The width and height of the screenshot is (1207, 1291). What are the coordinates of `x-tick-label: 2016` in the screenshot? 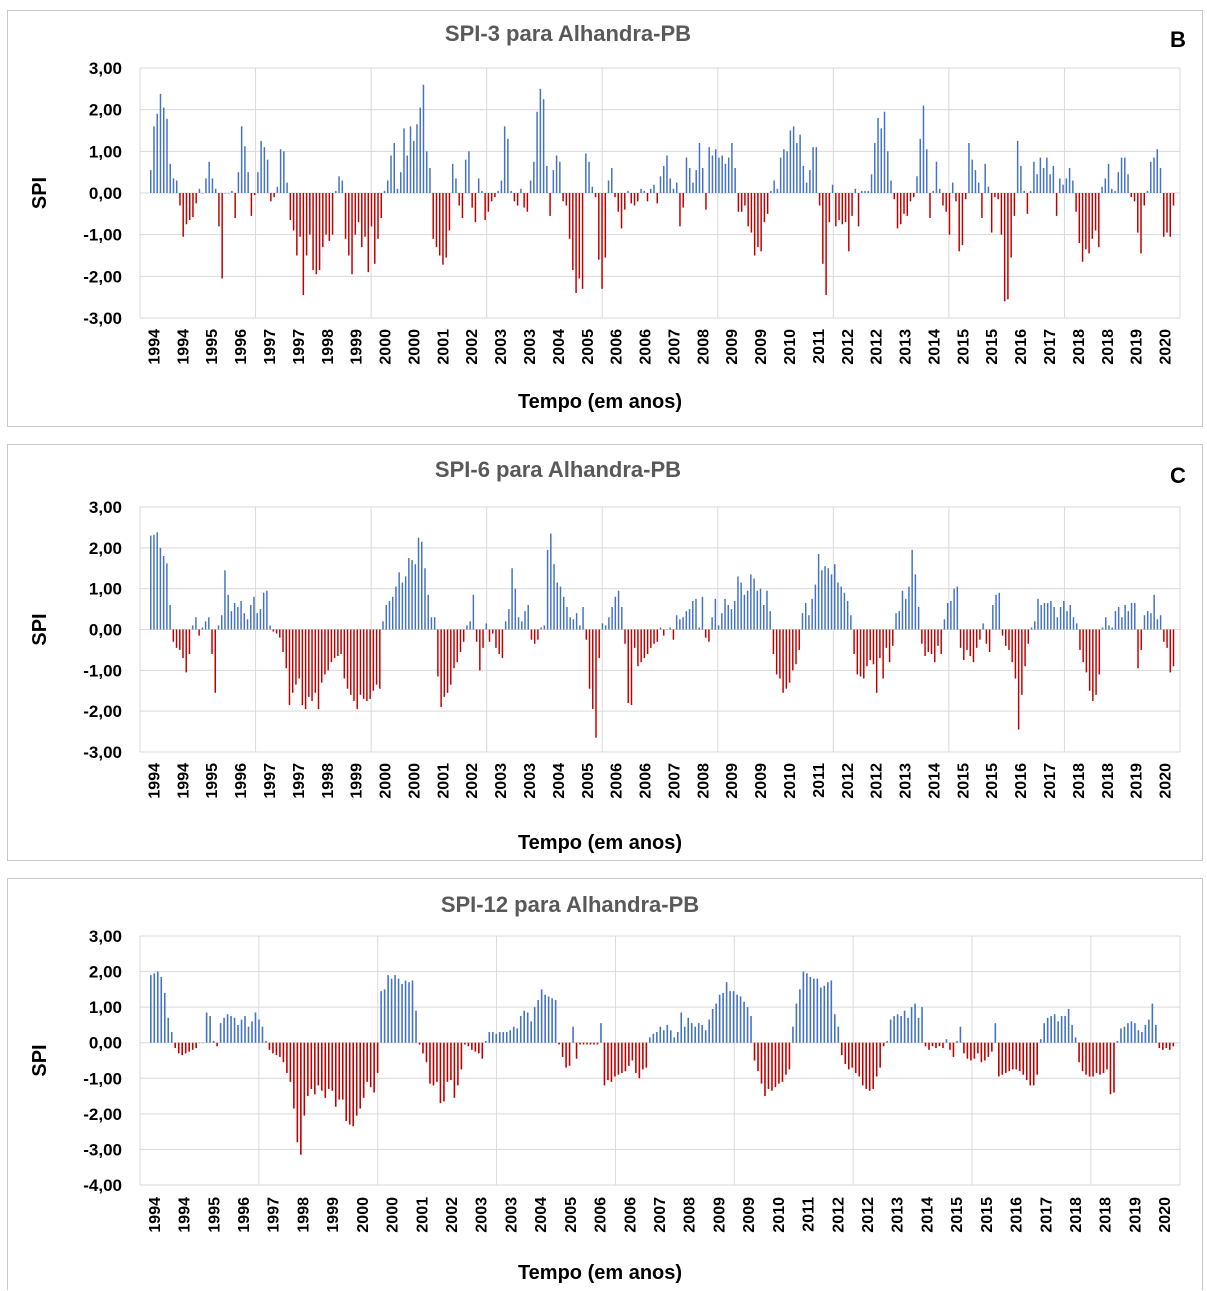 It's located at (1021, 781).